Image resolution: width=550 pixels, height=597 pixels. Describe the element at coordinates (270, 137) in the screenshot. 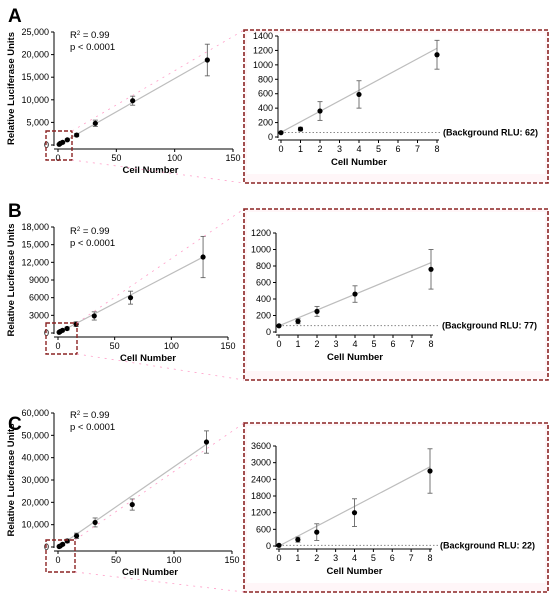

I see `inset-y-tick-label: 0` at that location.